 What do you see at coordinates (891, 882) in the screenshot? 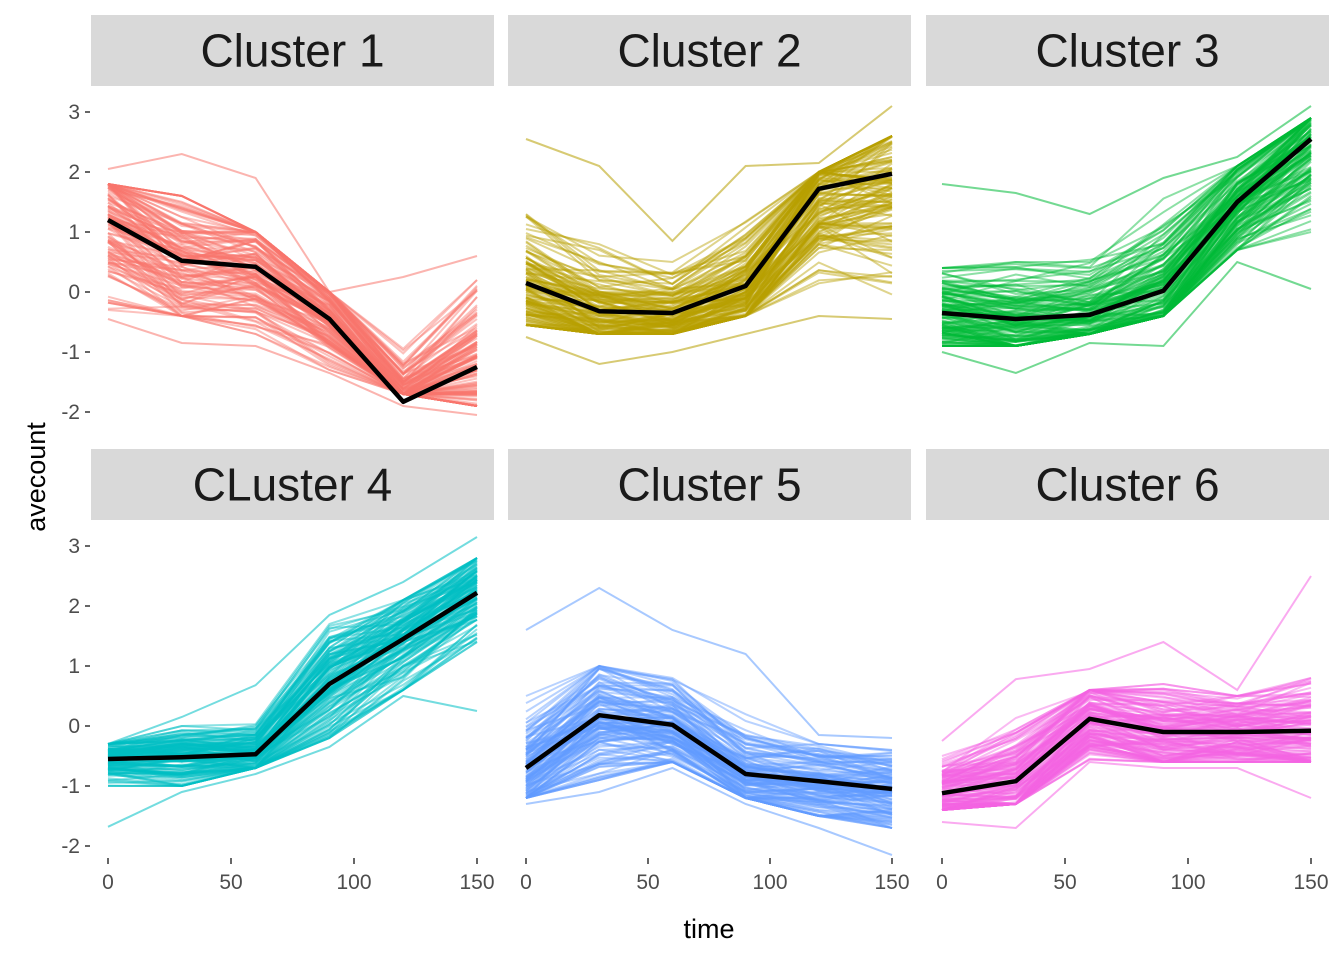
I see `x-tick-label: 150` at bounding box center [891, 882].